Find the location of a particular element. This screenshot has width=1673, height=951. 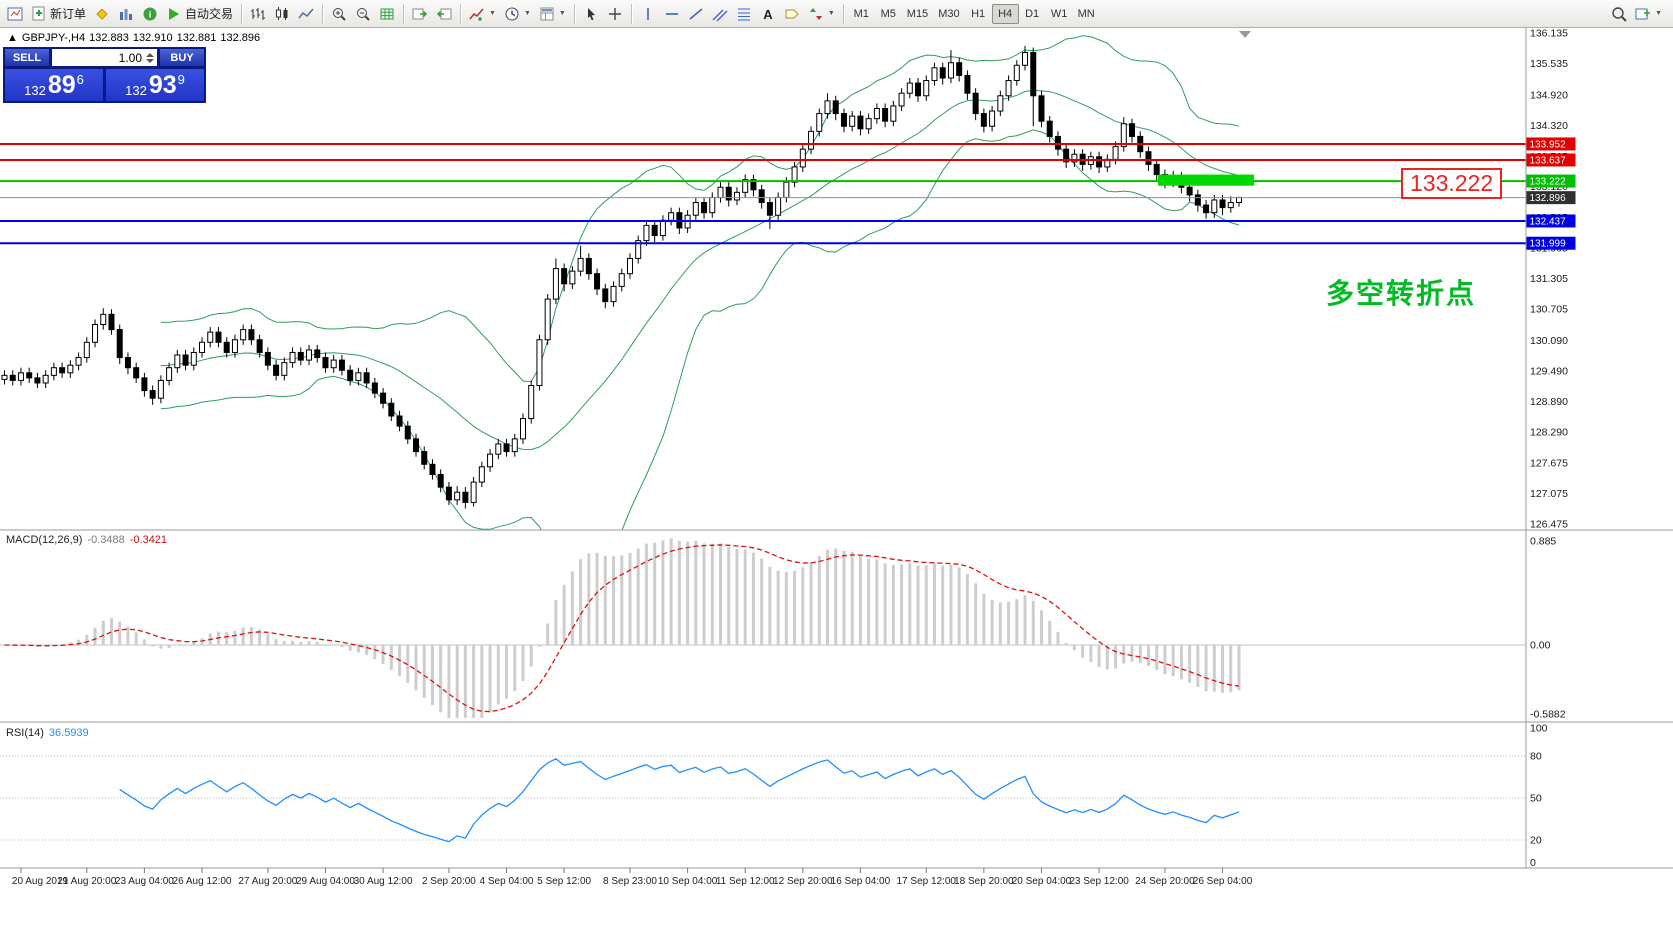

auto-scroll-button is located at coordinates (420, 14).